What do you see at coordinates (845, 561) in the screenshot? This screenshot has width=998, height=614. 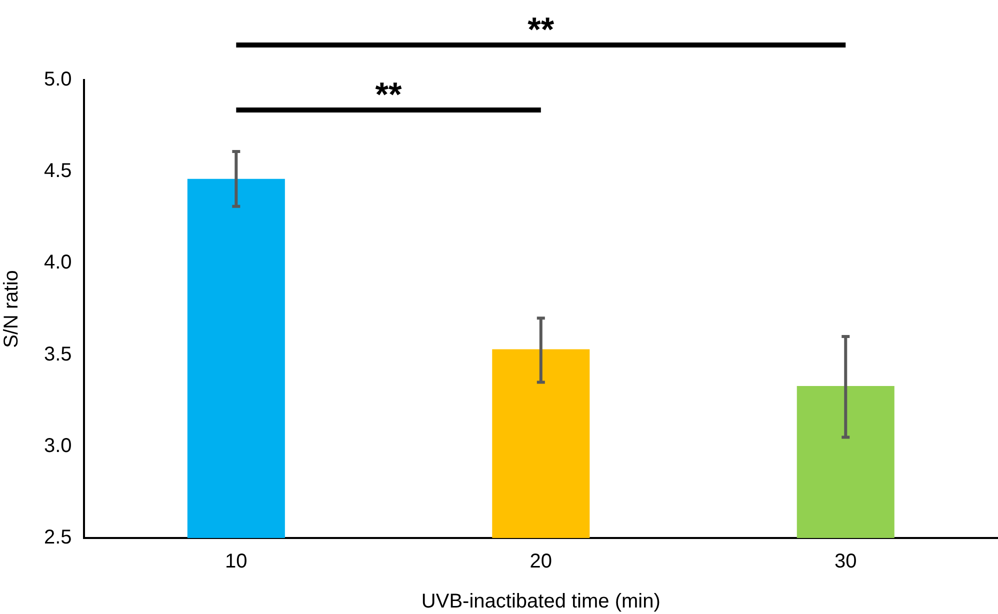 I see `x-tick-label: 30` at bounding box center [845, 561].